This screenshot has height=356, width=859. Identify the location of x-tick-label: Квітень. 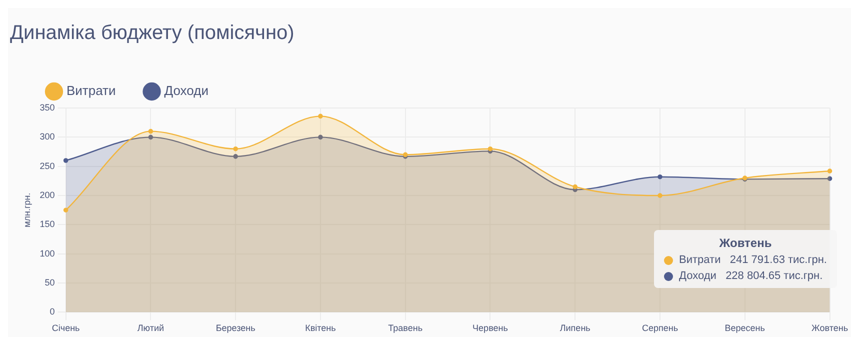
(320, 328).